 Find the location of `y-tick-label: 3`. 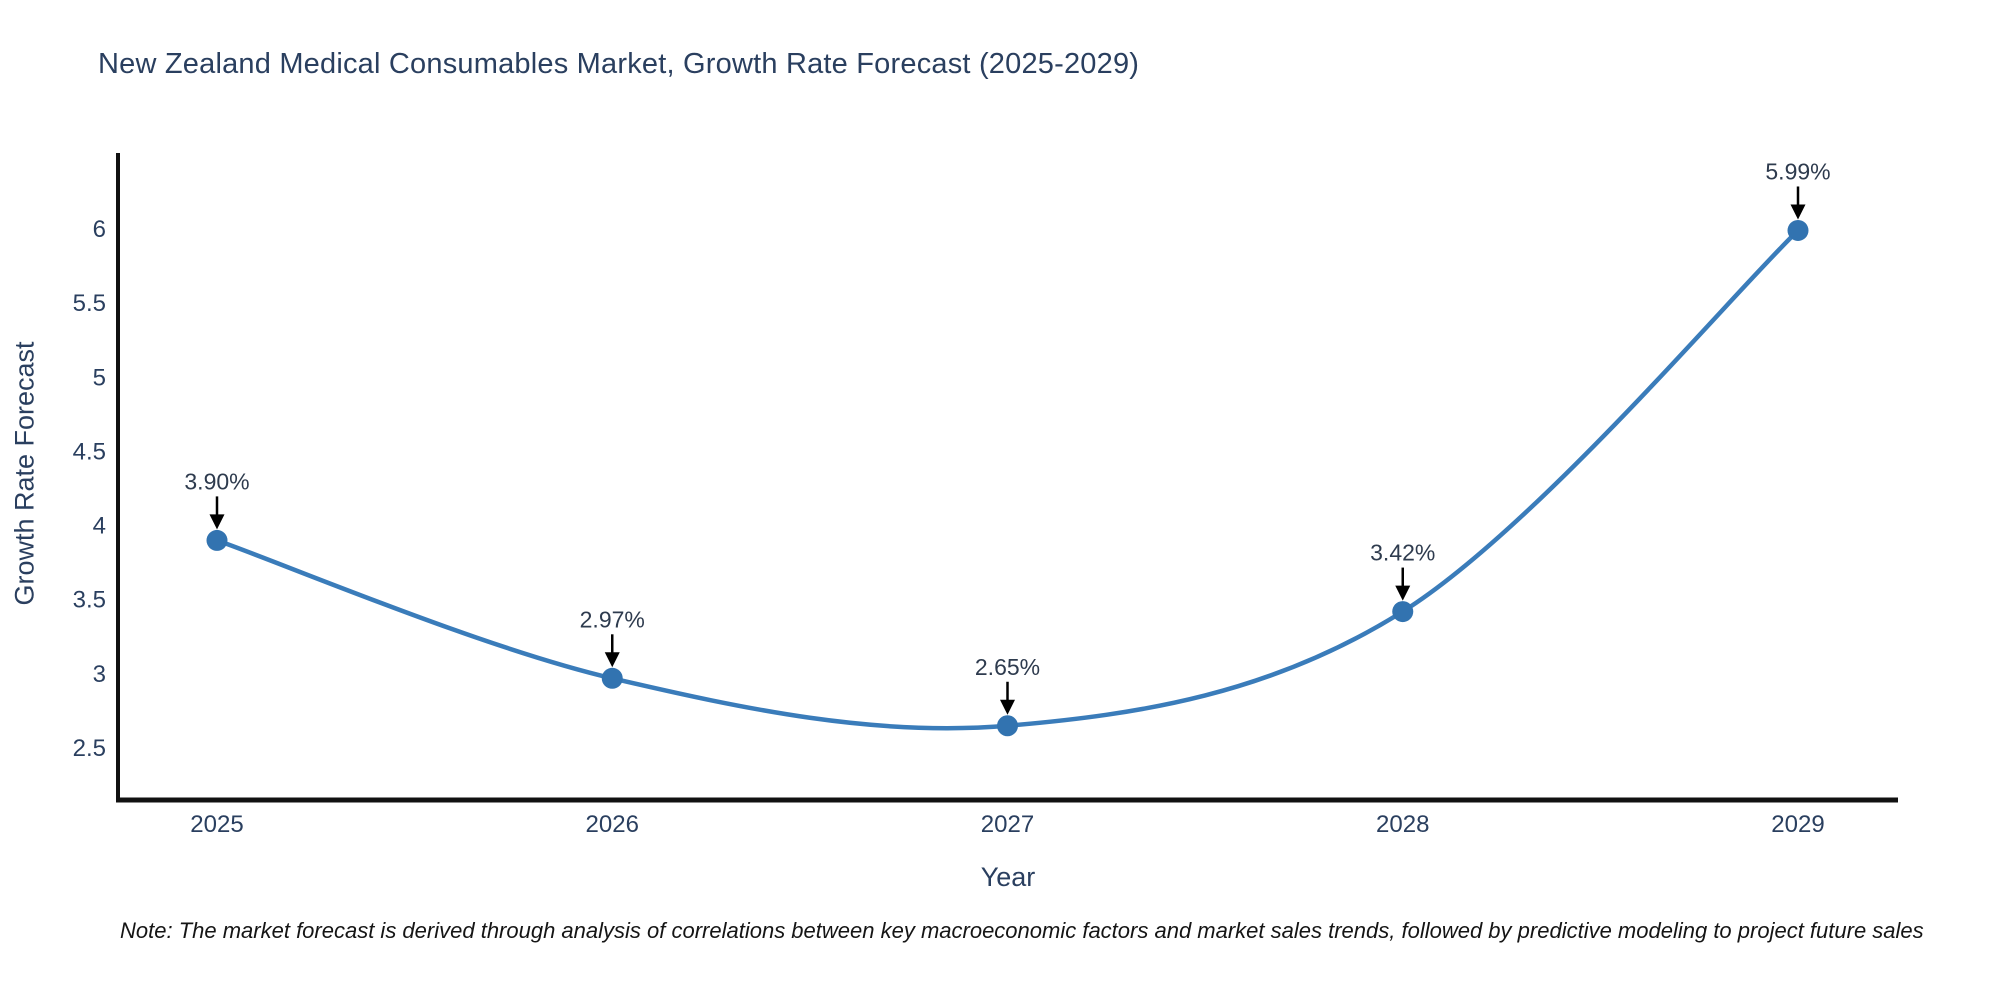

y-tick-label: 3 is located at coordinates (99, 674).